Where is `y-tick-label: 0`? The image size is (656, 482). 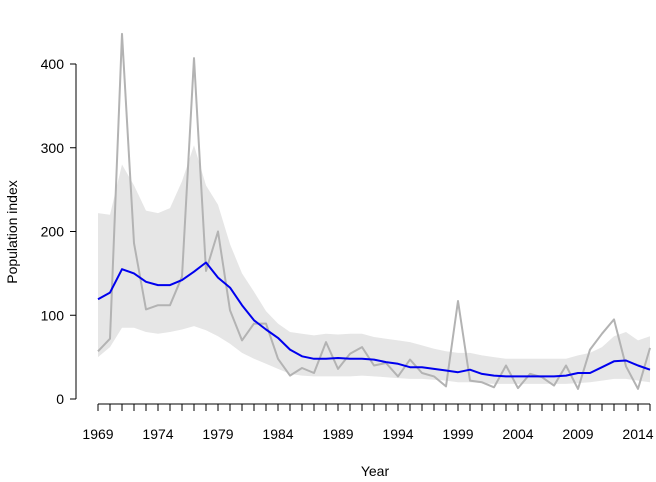
y-tick-label: 0 is located at coordinates (60, 399).